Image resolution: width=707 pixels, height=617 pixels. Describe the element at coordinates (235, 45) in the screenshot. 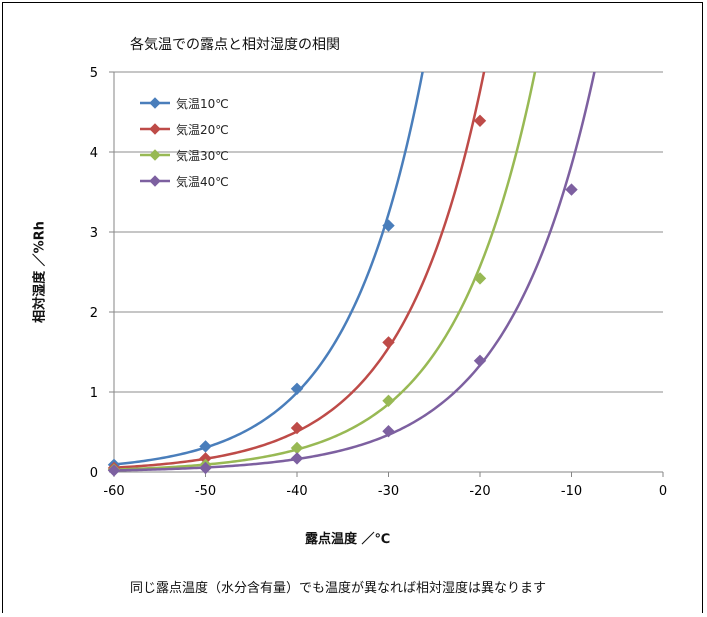

I see `chart-title: 各気温での露点と相対湿度の相関` at that location.